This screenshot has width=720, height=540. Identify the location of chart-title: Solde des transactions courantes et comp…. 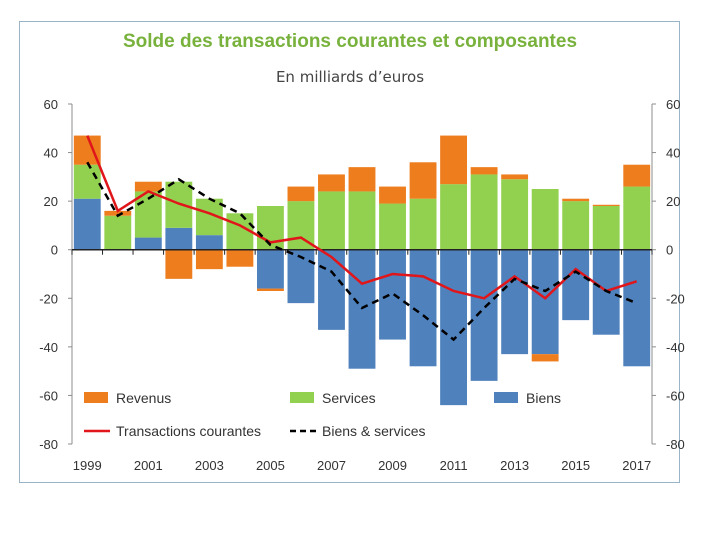
(350, 41).